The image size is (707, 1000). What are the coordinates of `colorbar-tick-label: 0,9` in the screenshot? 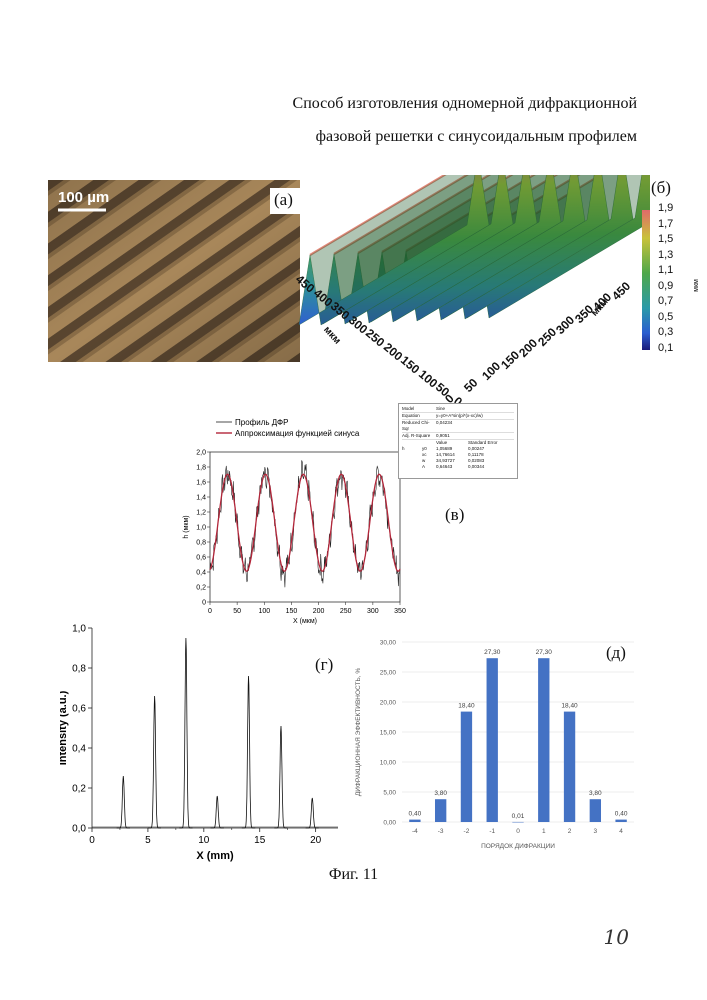 It's located at (665, 286).